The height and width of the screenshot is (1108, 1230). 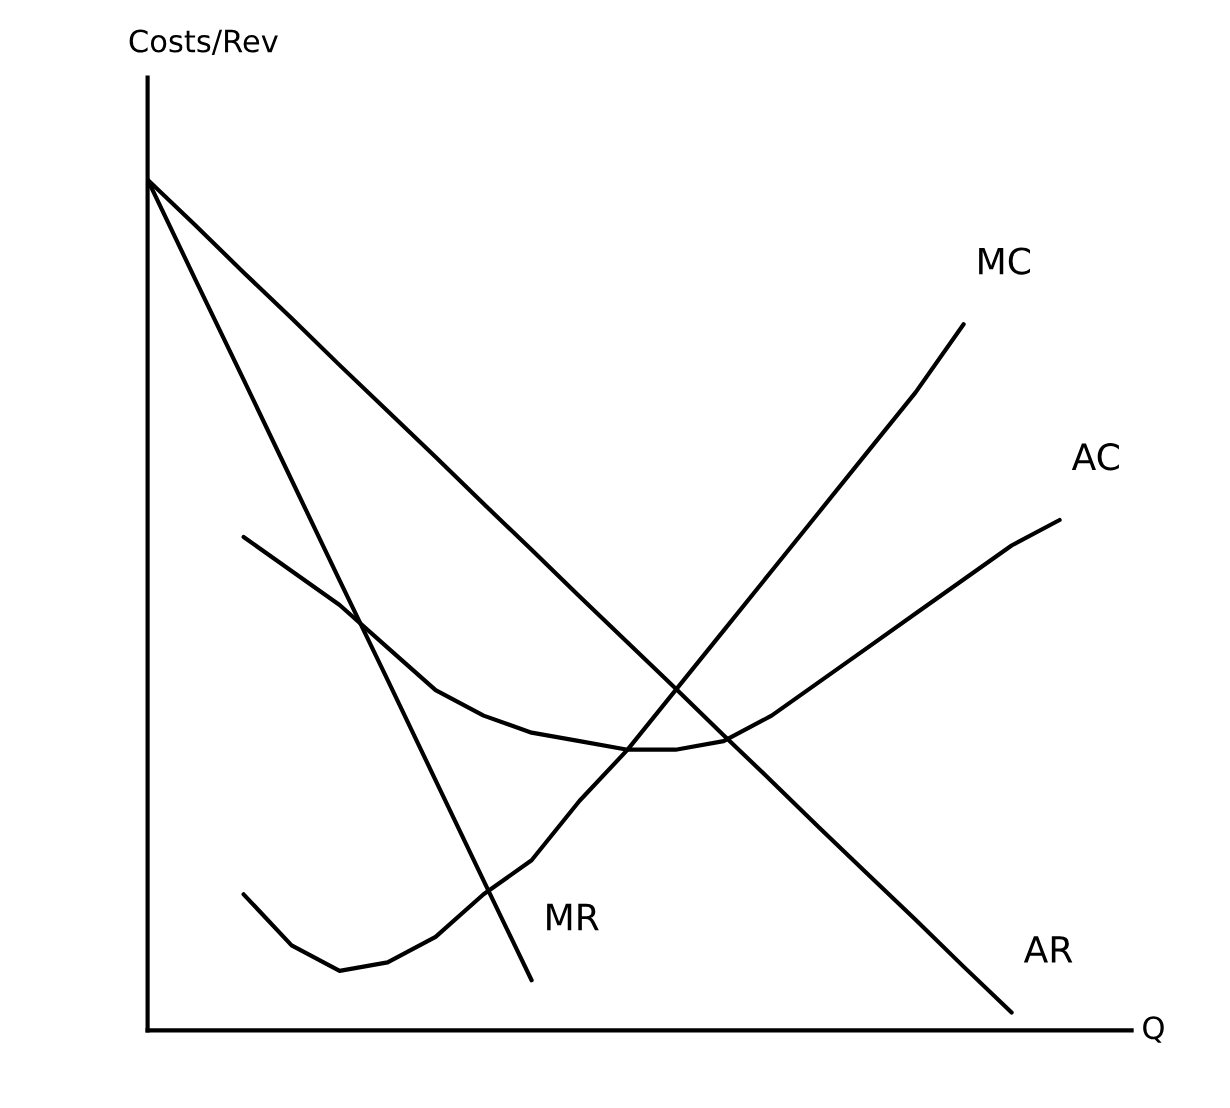 I want to click on series-label: AC, so click(x=1095, y=457).